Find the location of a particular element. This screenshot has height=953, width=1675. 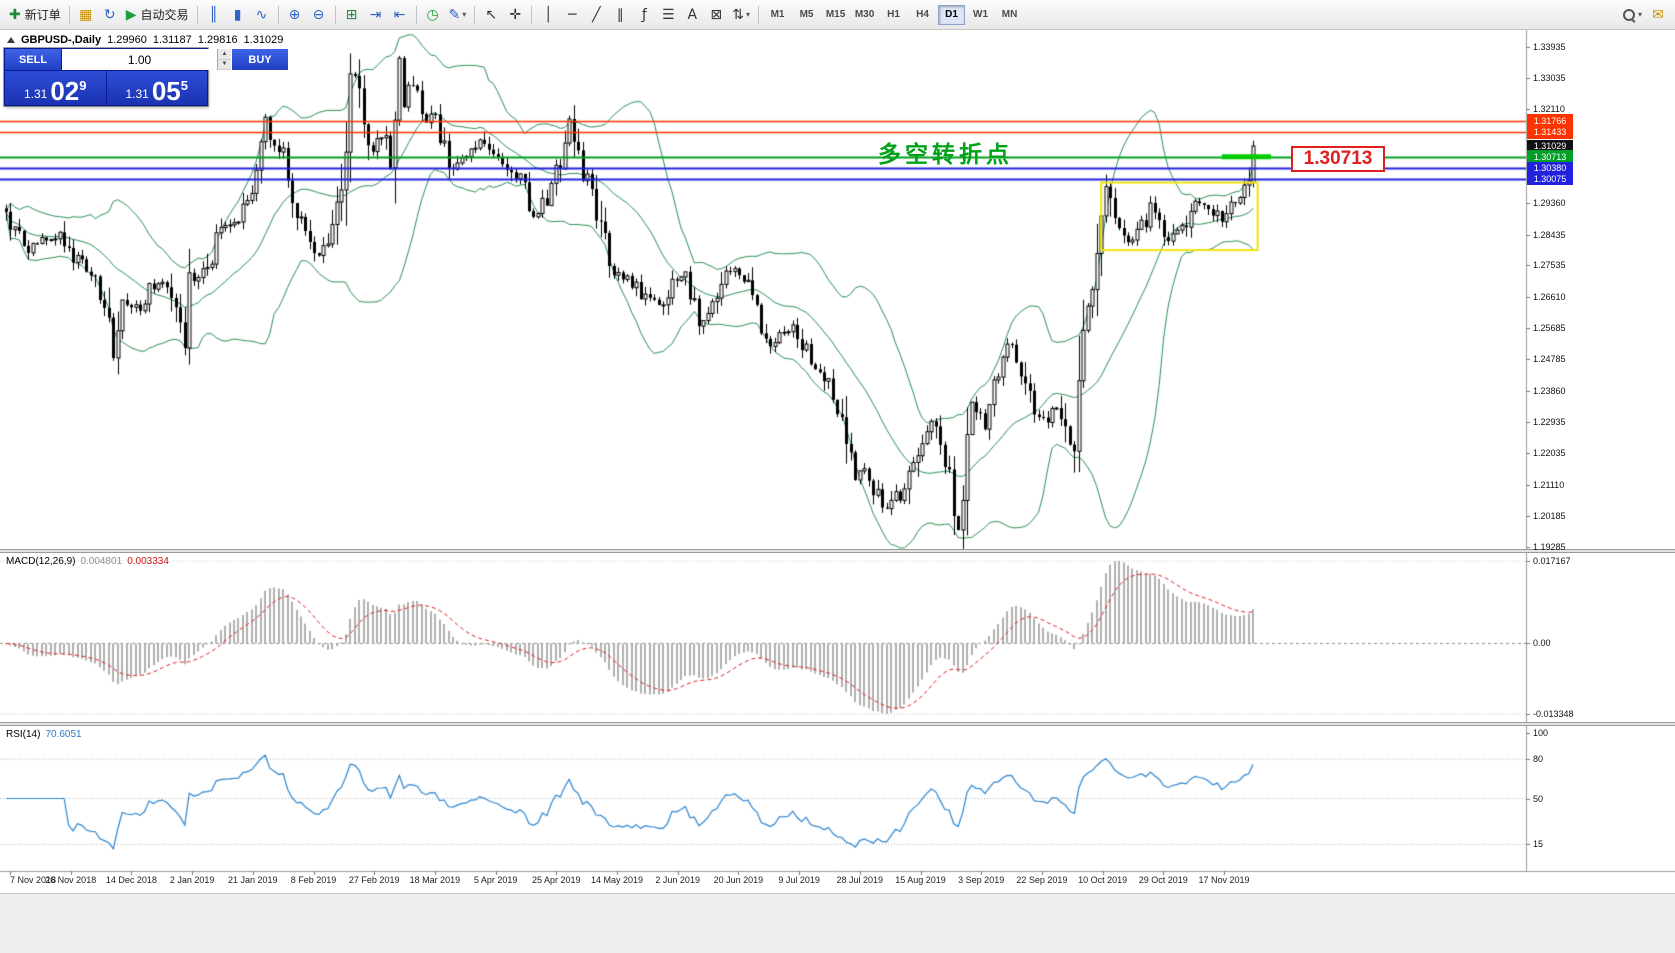

autotrade-button-label: 自动交易 is located at coordinates (164, 15).